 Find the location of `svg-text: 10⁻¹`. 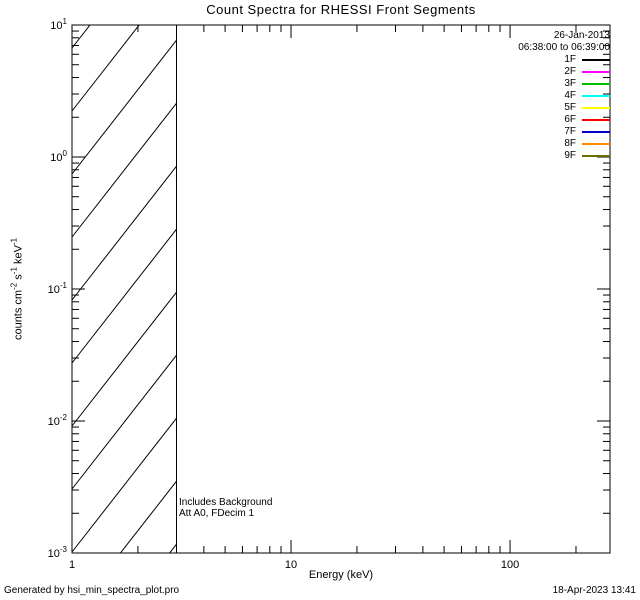

svg-text: 10⁻¹ is located at coordinates (58, 288).